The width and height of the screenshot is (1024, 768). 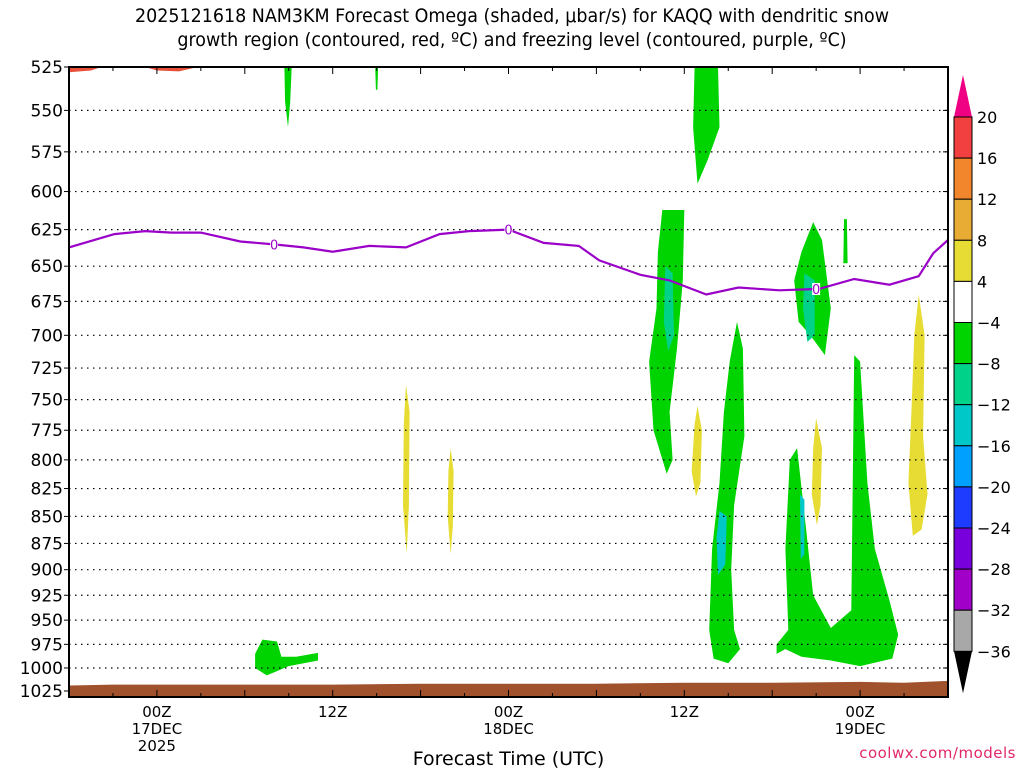 I want to click on colorbar-label: 12, so click(x=987, y=199).